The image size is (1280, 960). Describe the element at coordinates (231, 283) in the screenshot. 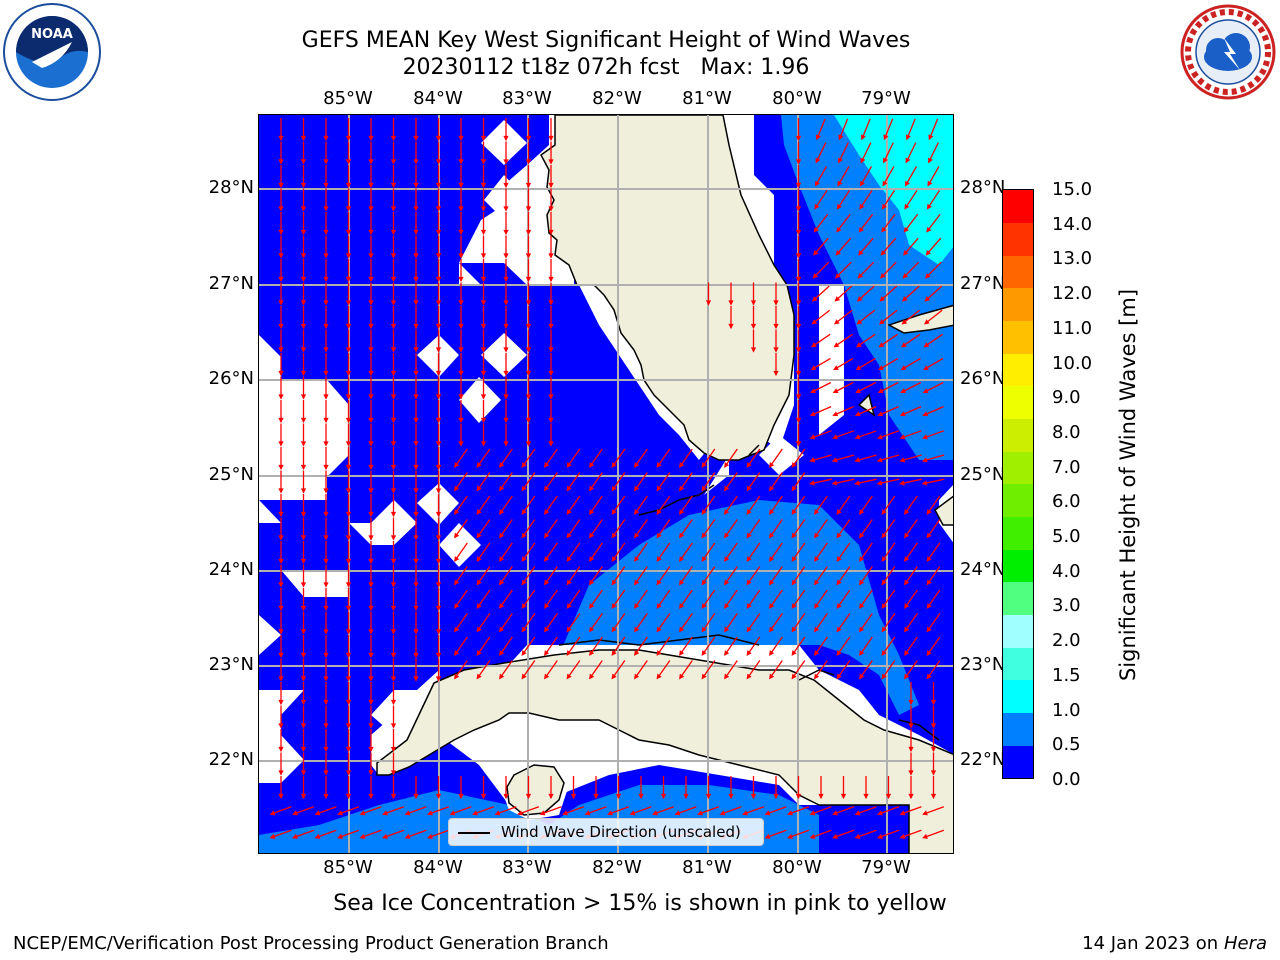

I see `lat-label-left: 27°N` at that location.